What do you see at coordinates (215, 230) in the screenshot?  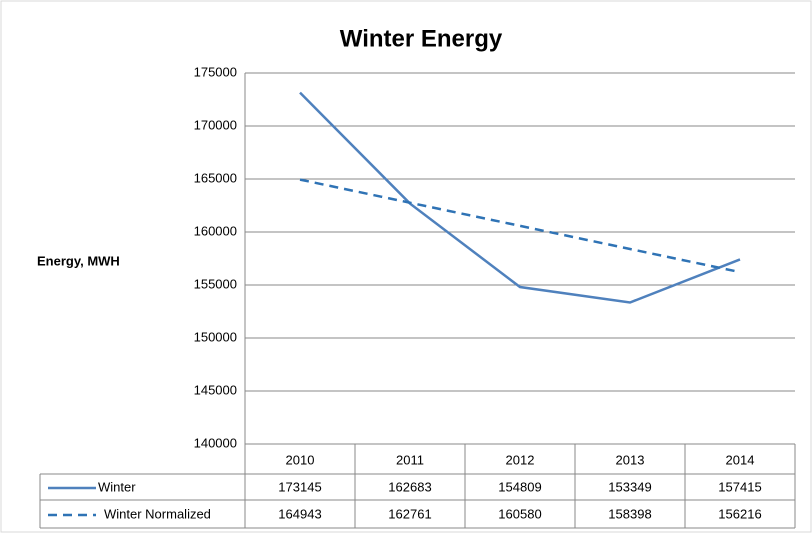 I see `y-tick-label: 160000` at bounding box center [215, 230].